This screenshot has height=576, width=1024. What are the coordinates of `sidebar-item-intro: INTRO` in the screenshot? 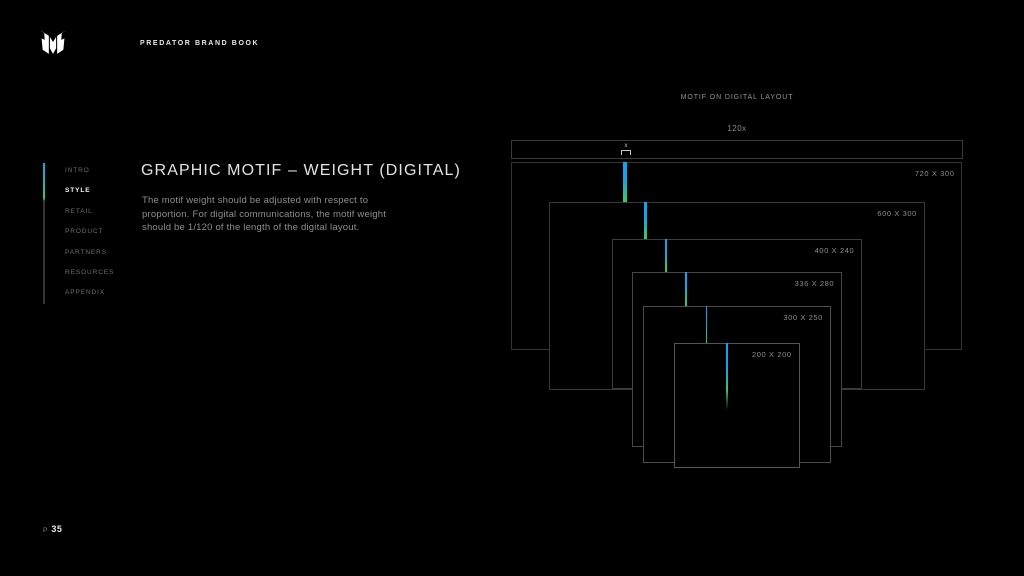 It's located at (77, 170).